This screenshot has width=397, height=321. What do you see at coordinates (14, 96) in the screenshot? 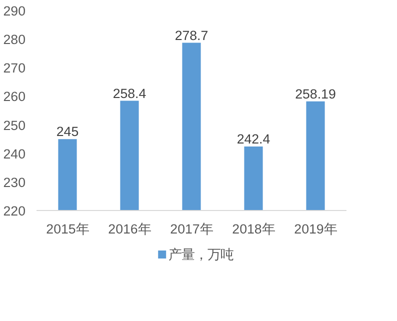
I see `y-tick-label: 260` at bounding box center [14, 96].